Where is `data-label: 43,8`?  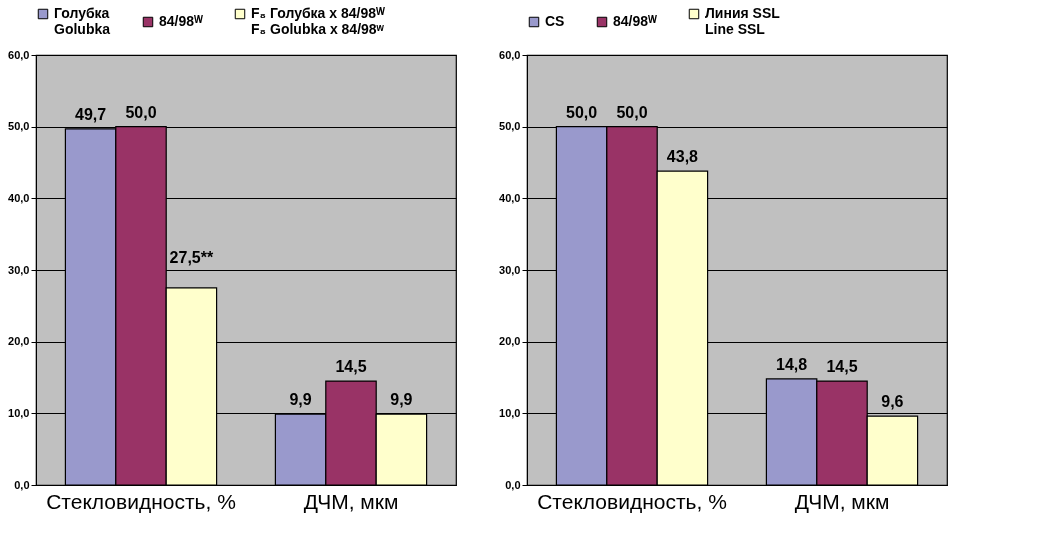
data-label: 43,8 is located at coordinates (682, 157).